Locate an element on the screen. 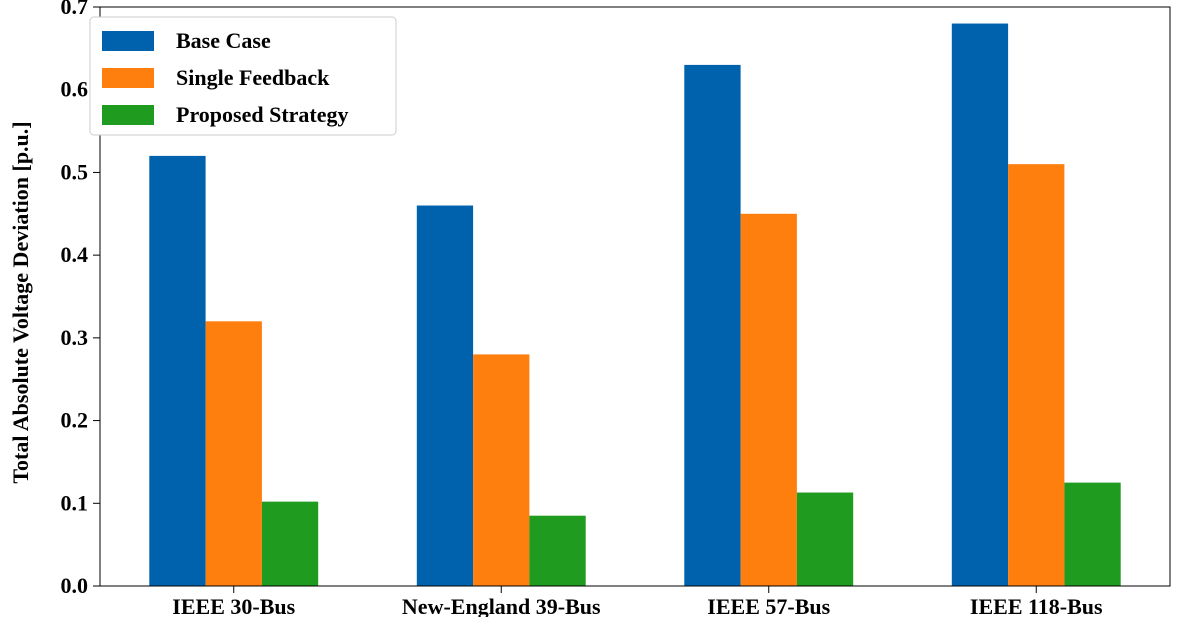 The width and height of the screenshot is (1190, 617). legend-label-base-case: Base Case is located at coordinates (223, 40).